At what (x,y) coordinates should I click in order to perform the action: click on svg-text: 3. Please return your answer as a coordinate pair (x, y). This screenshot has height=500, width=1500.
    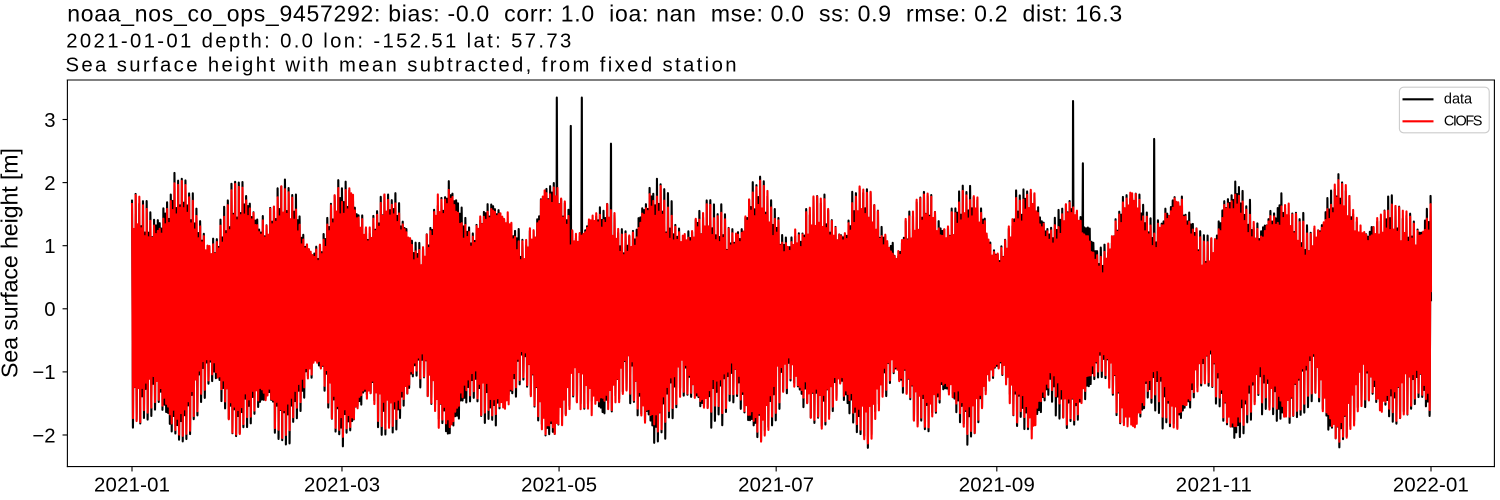
    Looking at the image, I should click on (49, 121).